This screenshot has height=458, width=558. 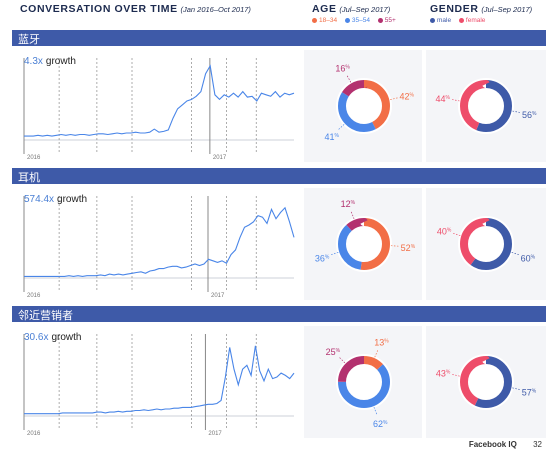 I want to click on section-title: 邻近营销者, so click(x=45, y=315).